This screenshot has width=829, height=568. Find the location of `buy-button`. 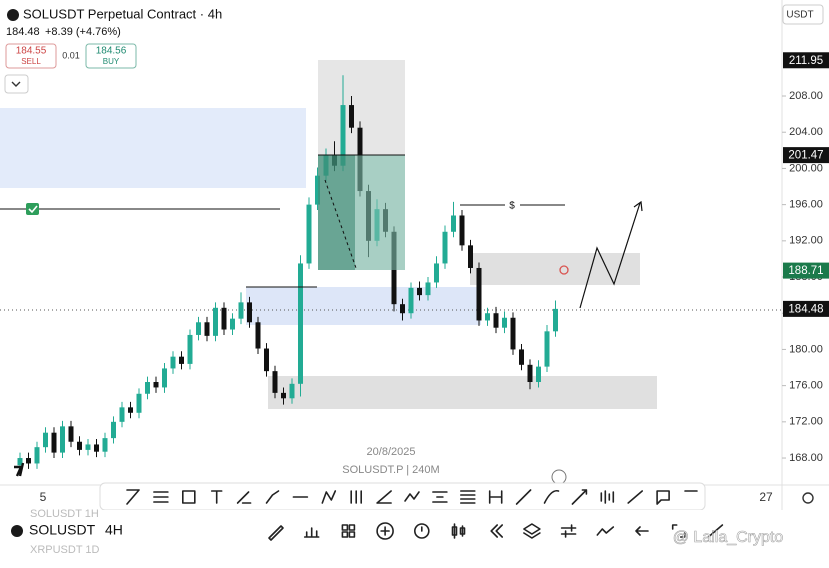

buy-button is located at coordinates (111, 56).